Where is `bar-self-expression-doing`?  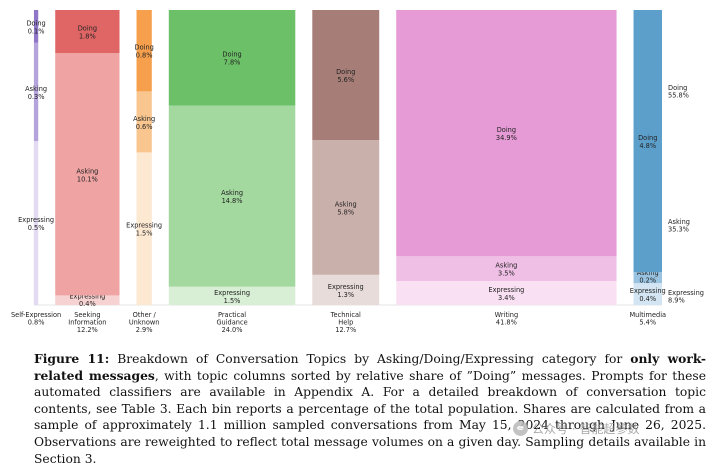 bar-self-expression-doing is located at coordinates (36, 26).